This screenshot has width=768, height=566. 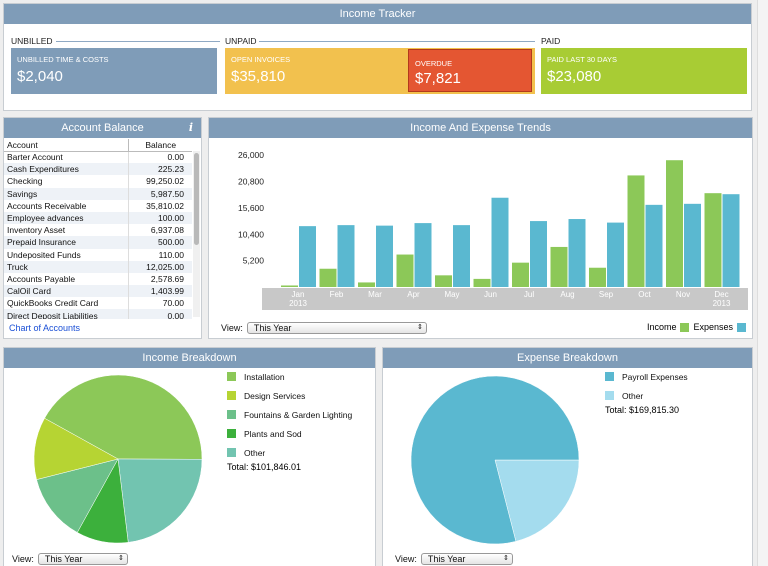 What do you see at coordinates (160, 218) in the screenshot?
I see `account-balance: 100.00` at bounding box center [160, 218].